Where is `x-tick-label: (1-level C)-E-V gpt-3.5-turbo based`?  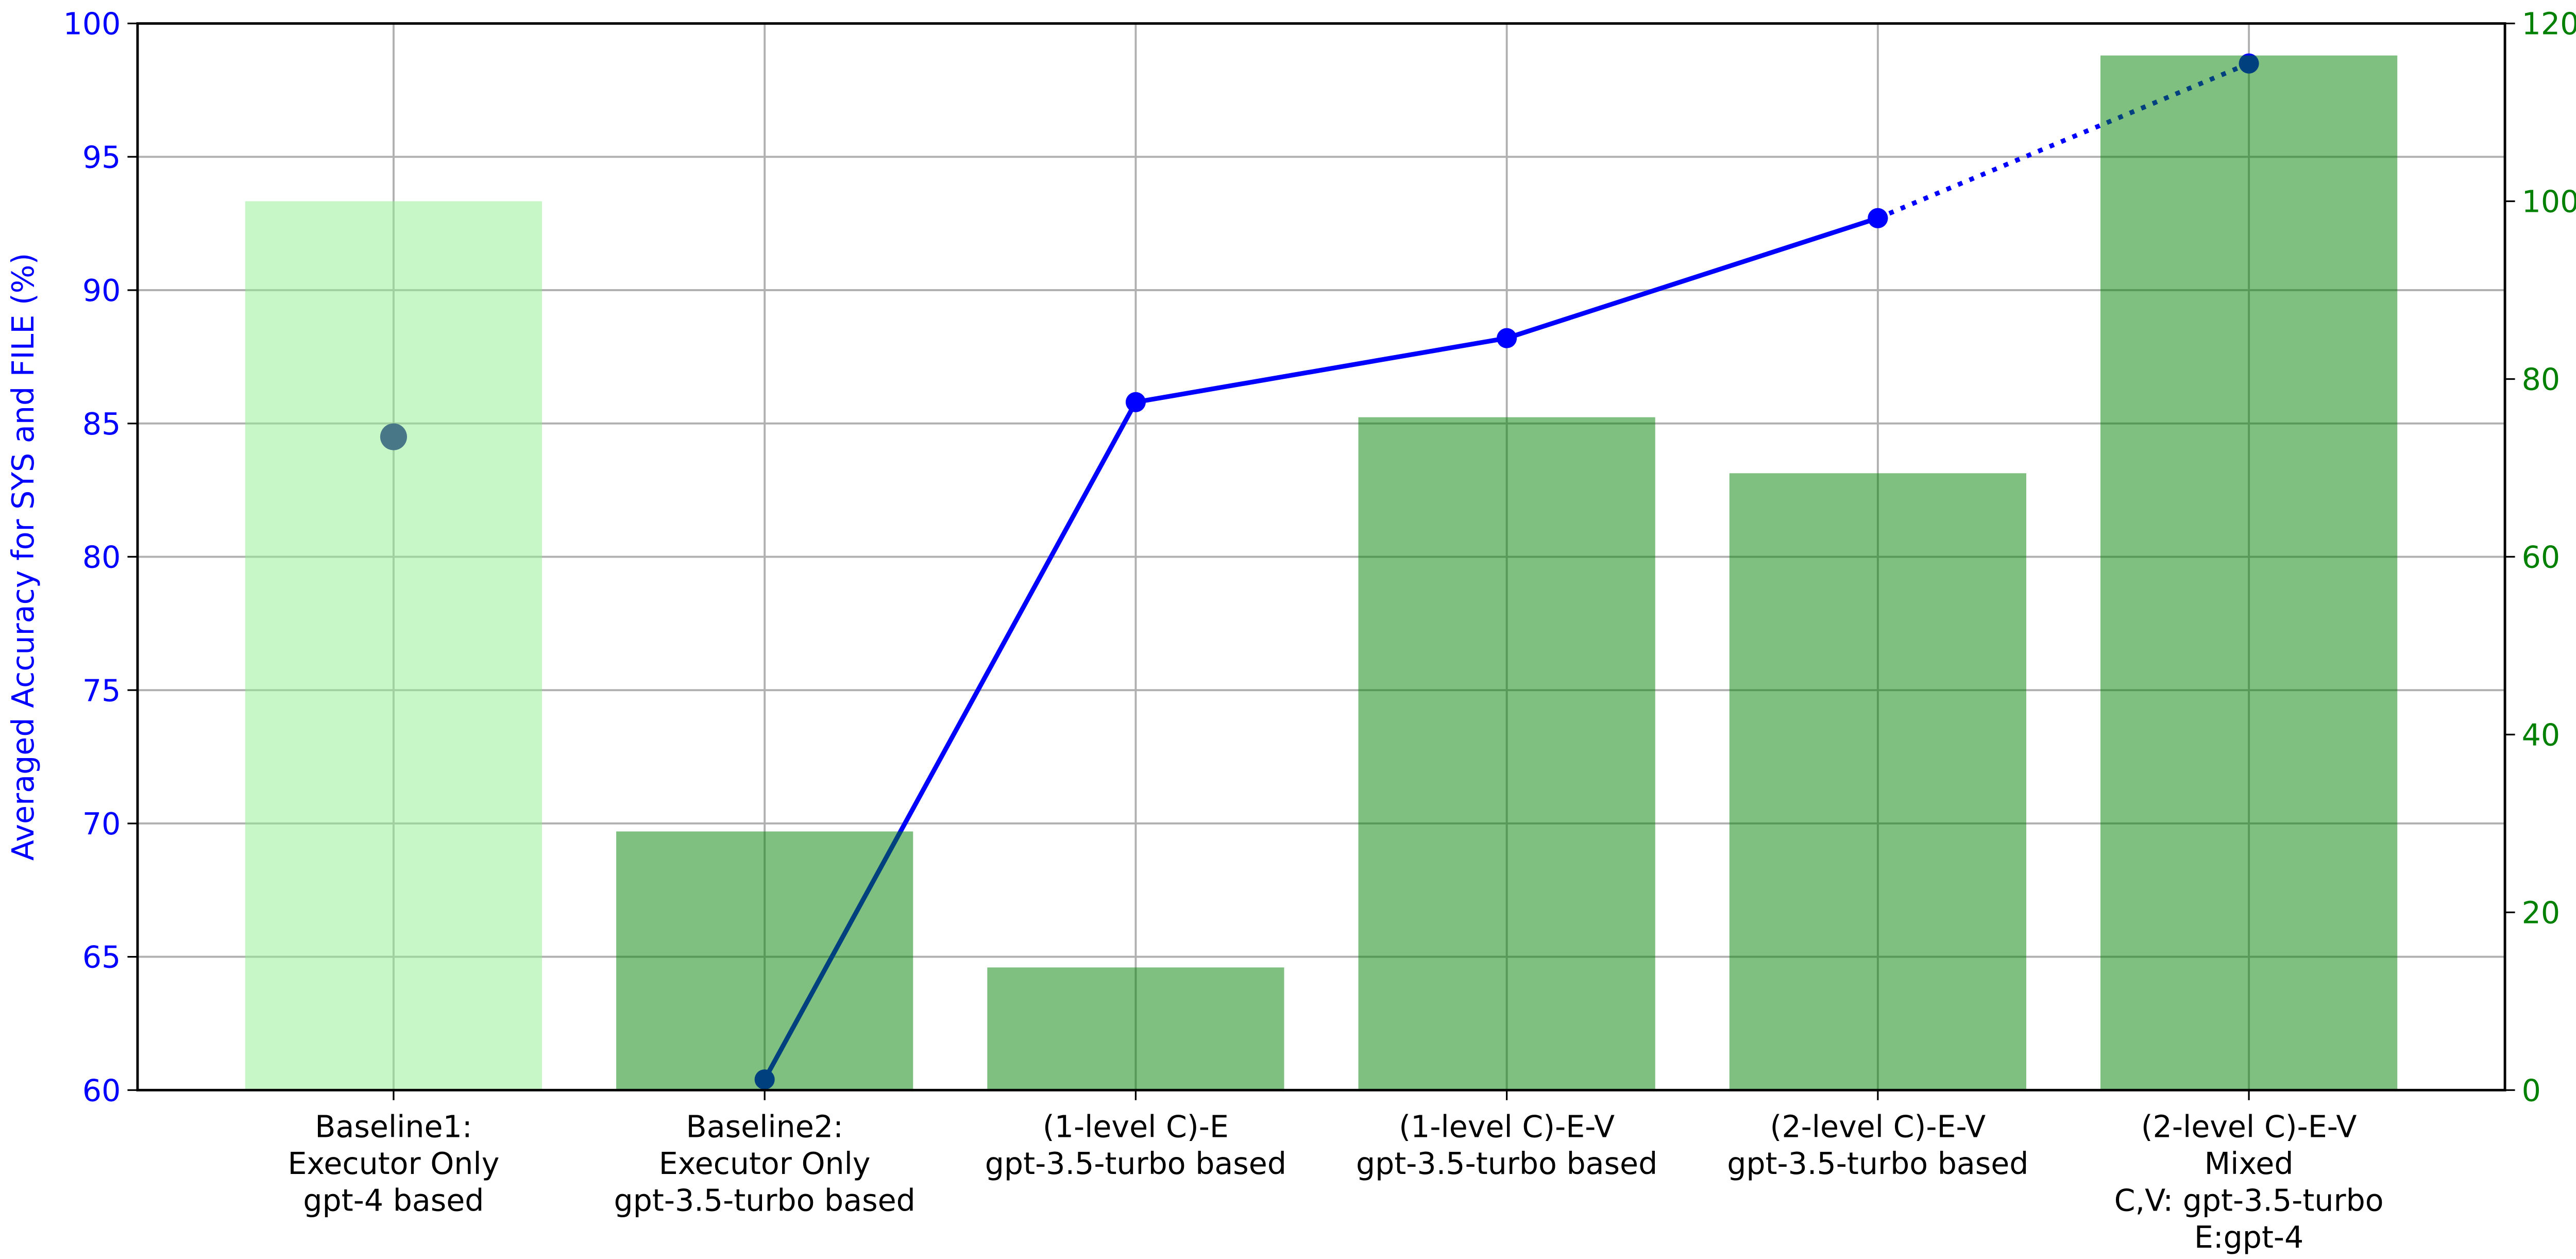 x-tick-label: (1-level C)-E-V gpt-3.5-turbo based is located at coordinates (1506, 1145).